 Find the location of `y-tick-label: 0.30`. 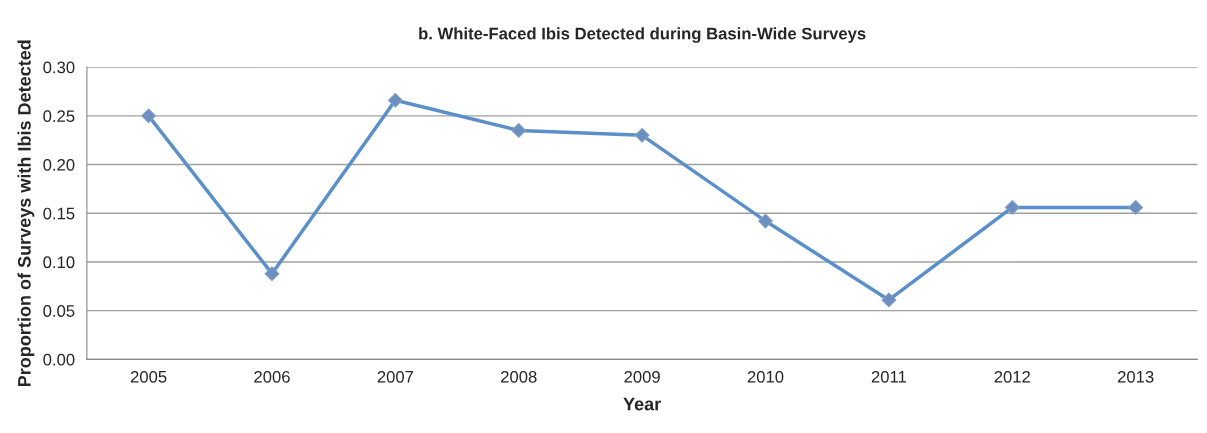

y-tick-label: 0.30 is located at coordinates (59, 67).